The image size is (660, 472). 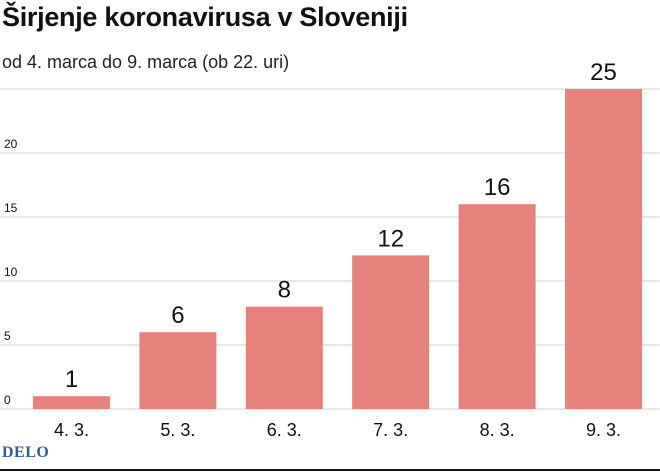 What do you see at coordinates (177, 315) in the screenshot?
I see `bar-value-label: 6` at bounding box center [177, 315].